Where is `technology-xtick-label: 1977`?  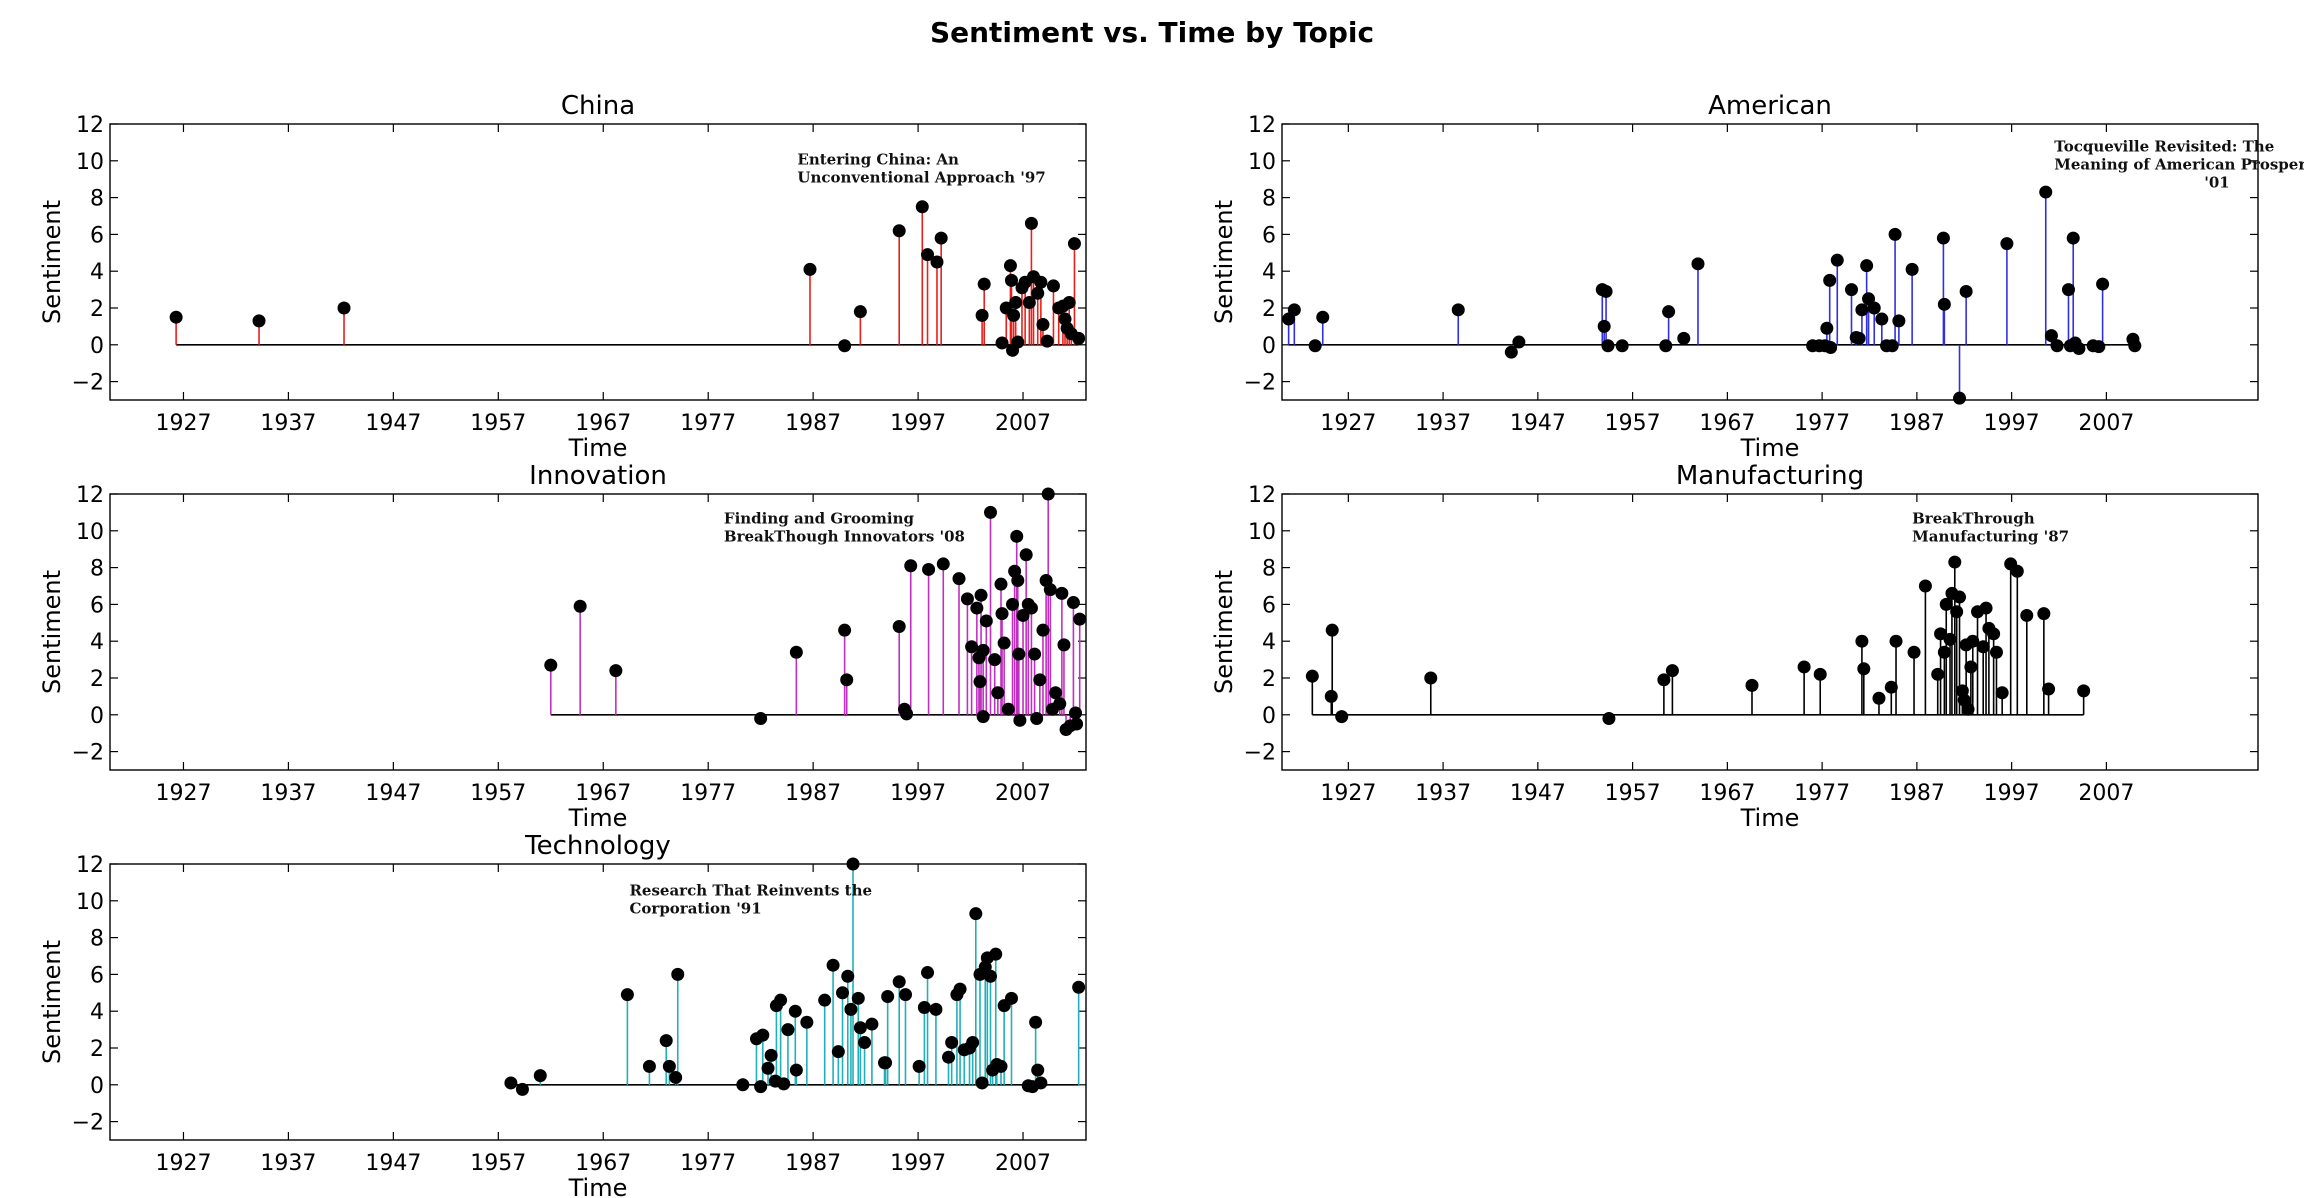 technology-xtick-label: 1977 is located at coordinates (708, 1163).